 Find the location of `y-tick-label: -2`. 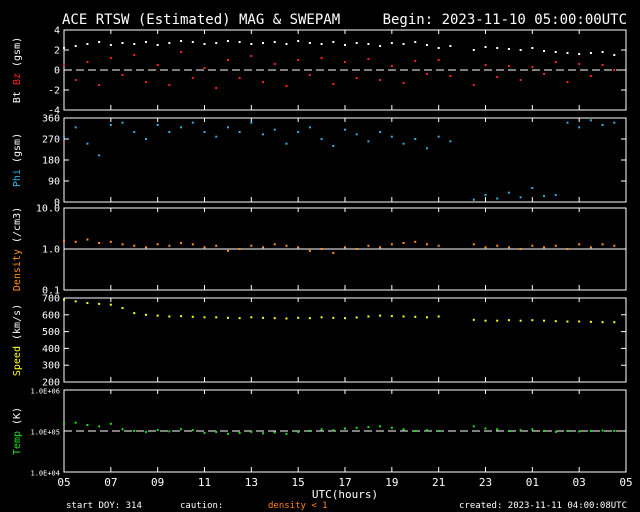

y-tick-label: -2 is located at coordinates (54, 91).